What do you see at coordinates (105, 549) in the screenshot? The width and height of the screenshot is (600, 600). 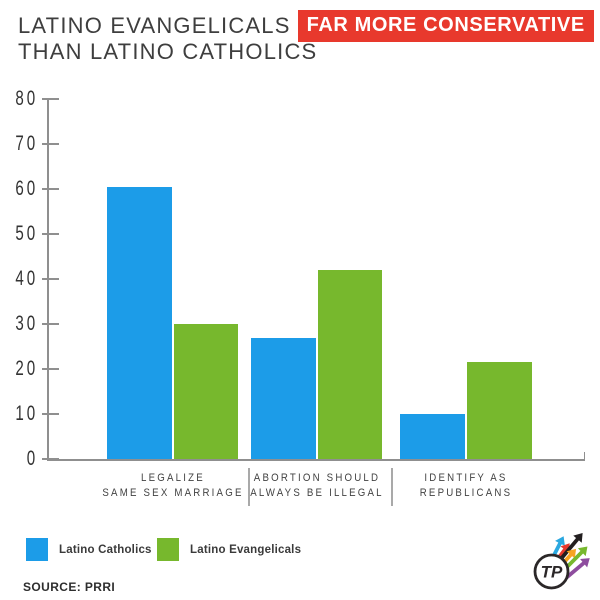 I see `legend-label: Latino Catholics` at bounding box center [105, 549].